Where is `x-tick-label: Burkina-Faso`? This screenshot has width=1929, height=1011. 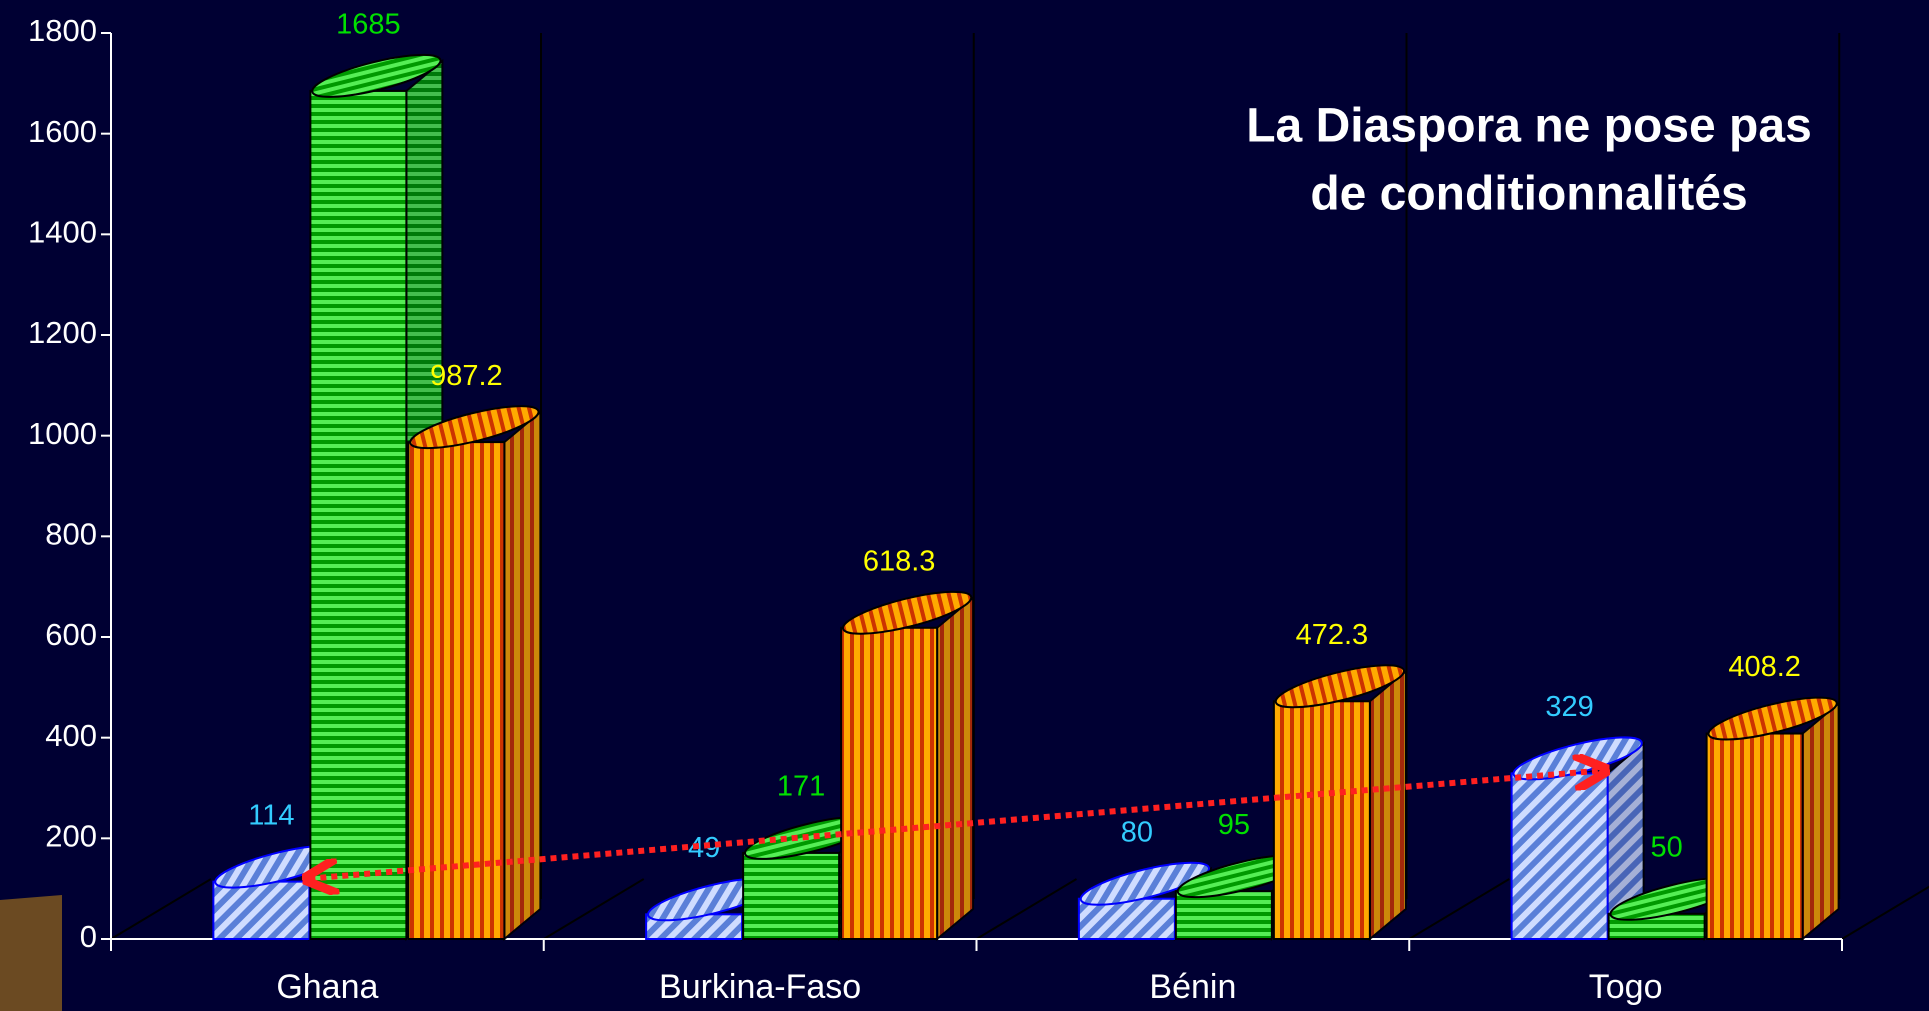 x-tick-label: Burkina-Faso is located at coordinates (760, 987).